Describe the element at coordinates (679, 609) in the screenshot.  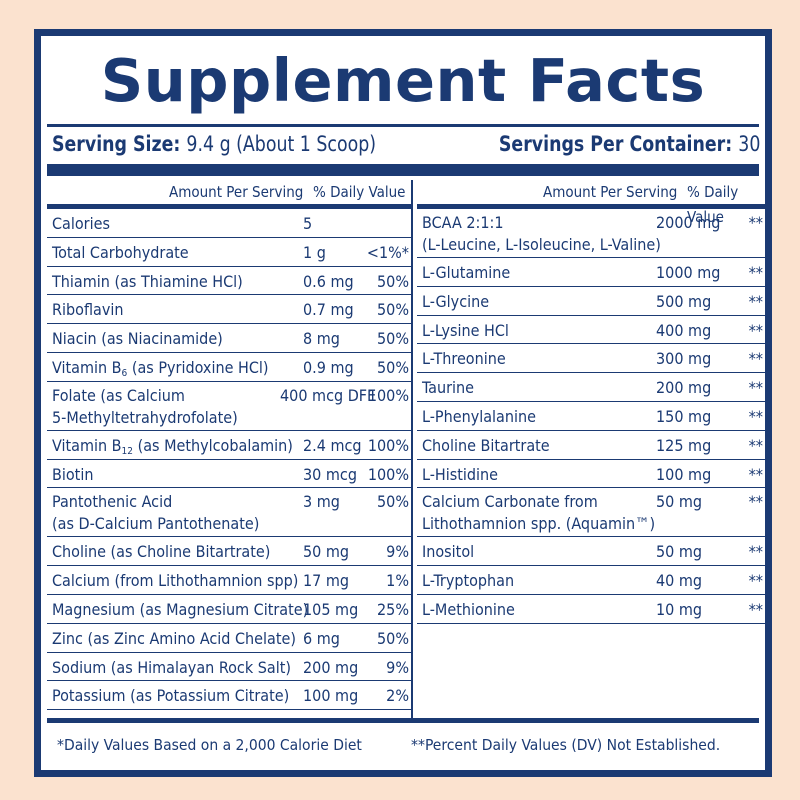
I see `nutrient-amount: 10 mg` at that location.